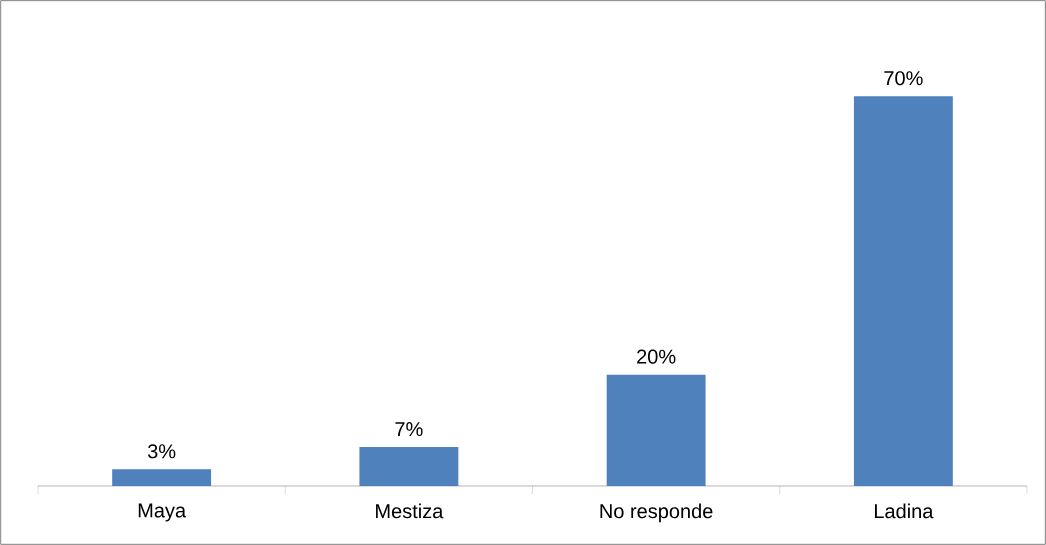 This screenshot has width=1046, height=545. Describe the element at coordinates (162, 512) in the screenshot. I see `x-tick-label: Maya` at that location.